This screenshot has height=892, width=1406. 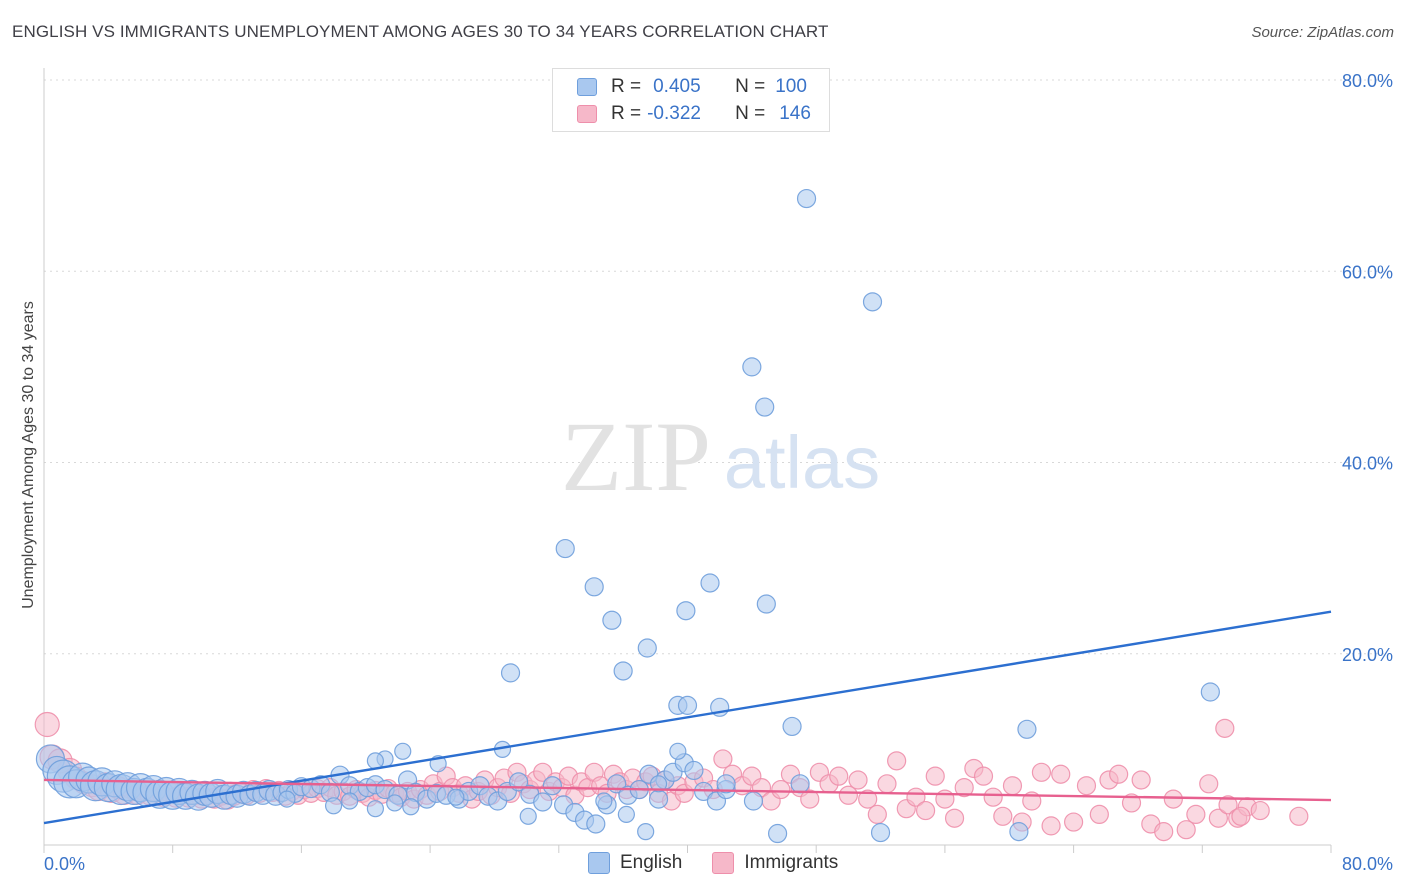 What do you see at coordinates (802, 462) in the screenshot?
I see `watermark-atlas: atlas` at bounding box center [802, 462].